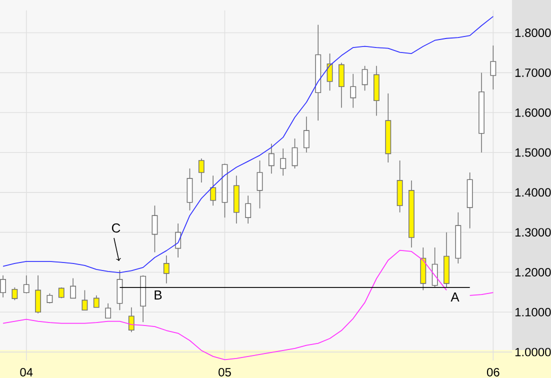 The height and width of the screenshot is (378, 551). Describe the element at coordinates (533, 272) in the screenshot. I see `y-tick-label: 1.2000` at that location.